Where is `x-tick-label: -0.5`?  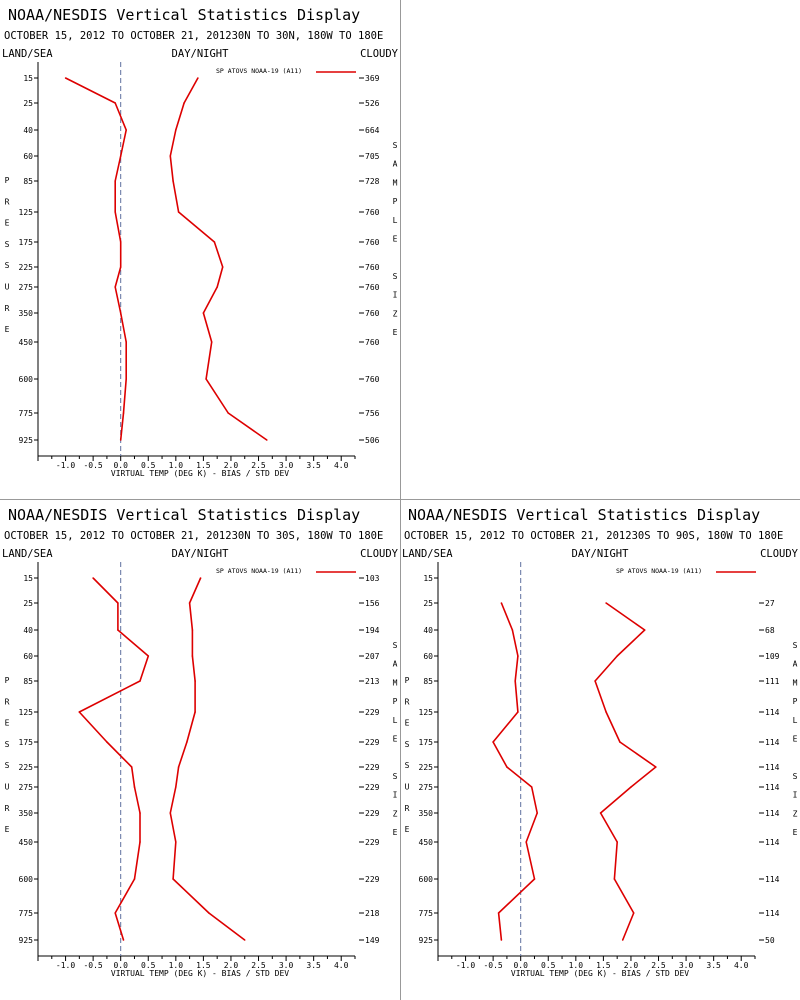 x-tick-label: -0.5 is located at coordinates (92, 965).